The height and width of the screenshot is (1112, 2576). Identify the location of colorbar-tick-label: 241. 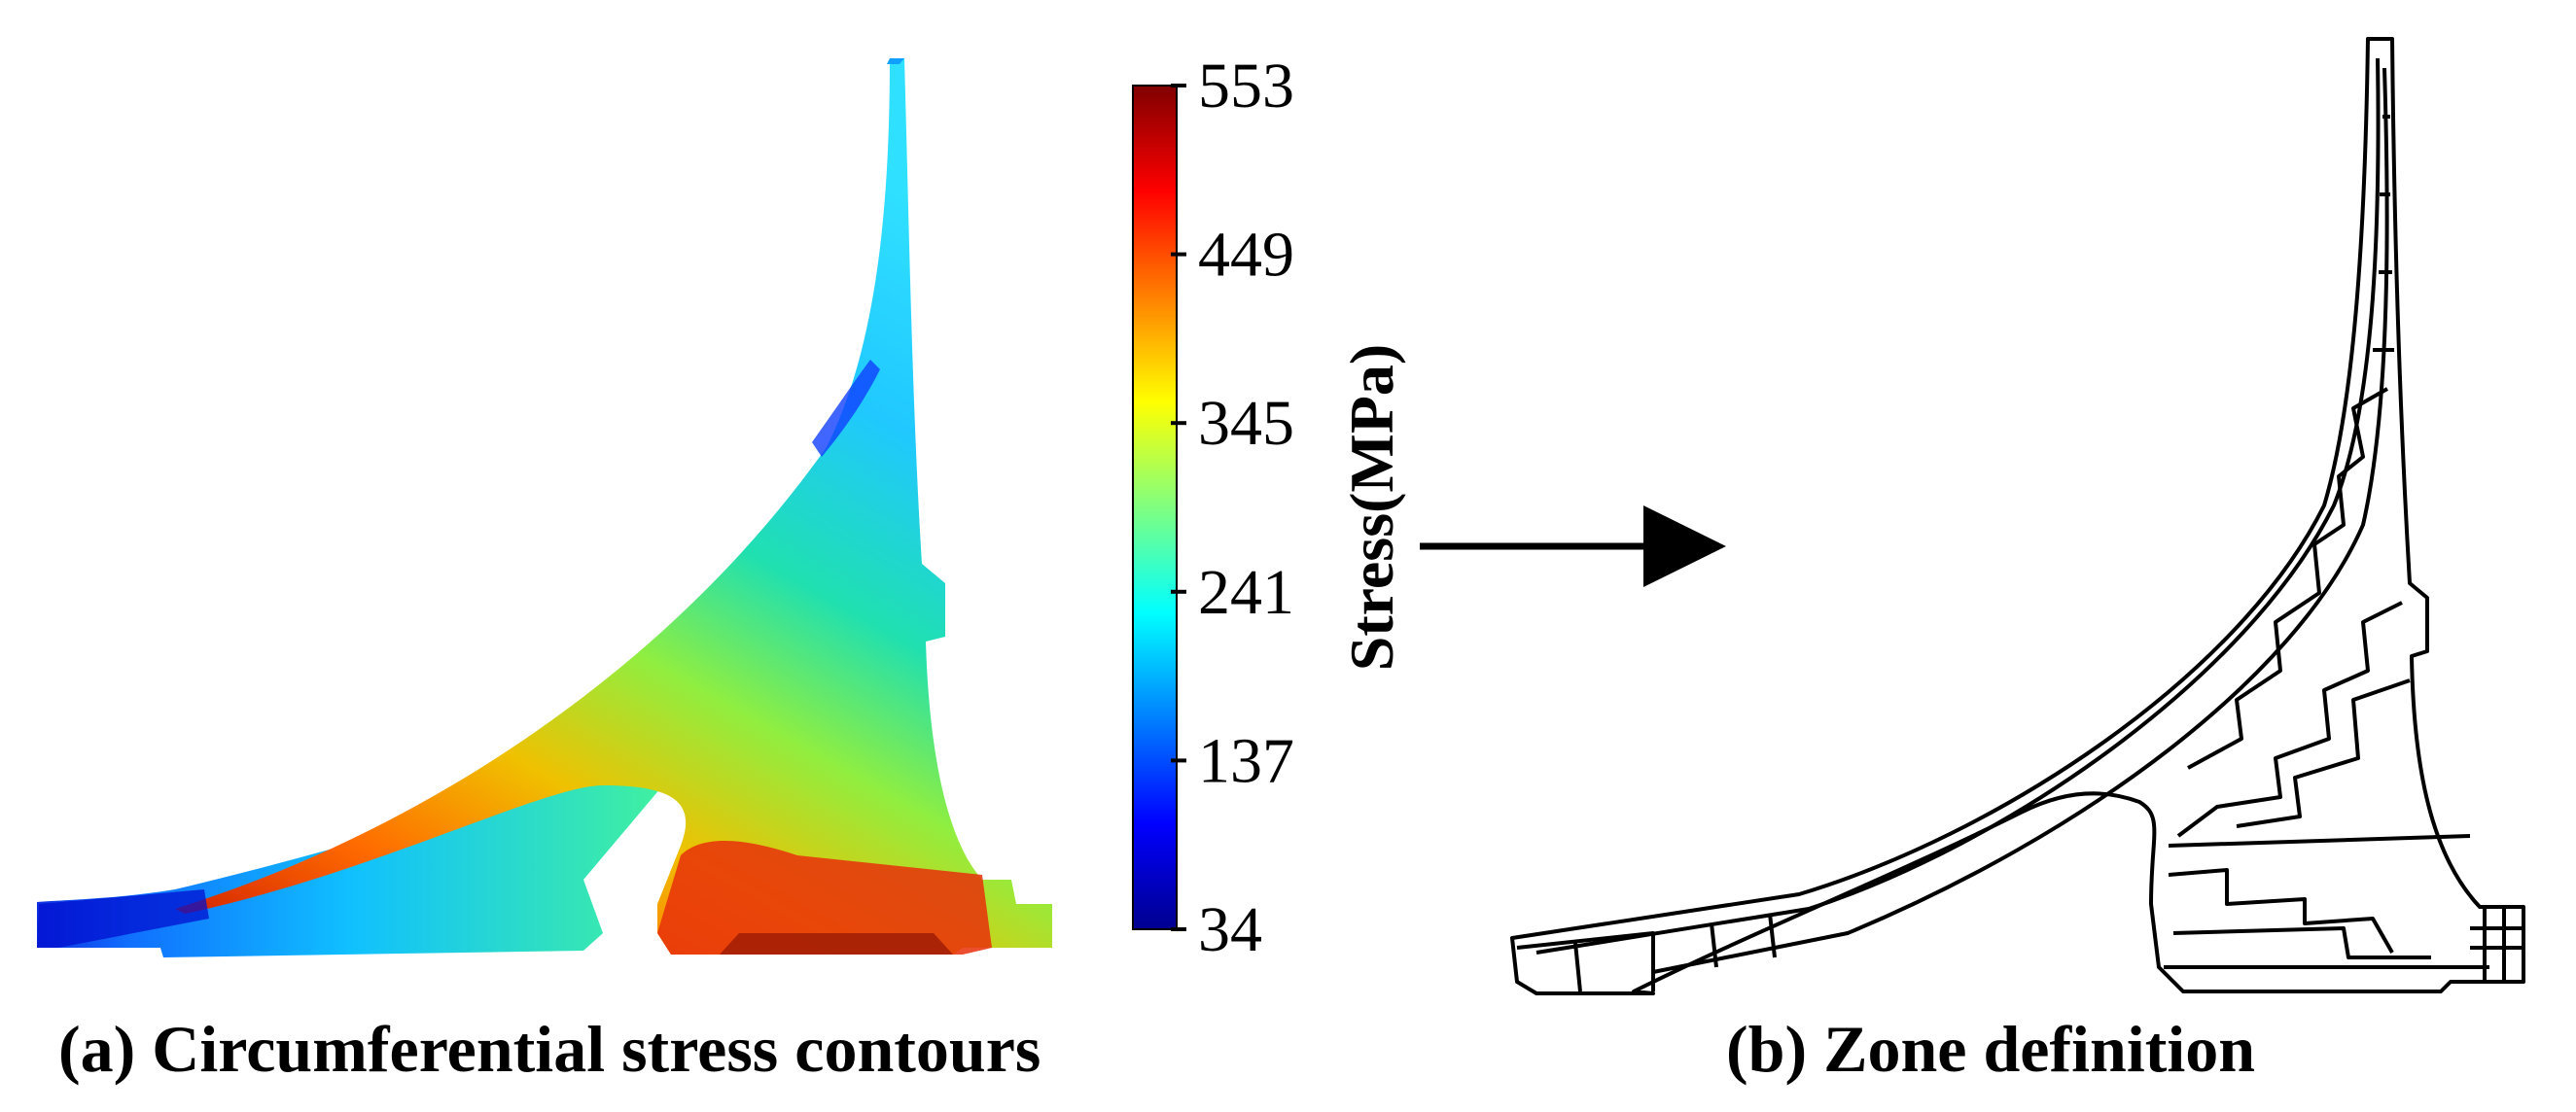
(1246, 592).